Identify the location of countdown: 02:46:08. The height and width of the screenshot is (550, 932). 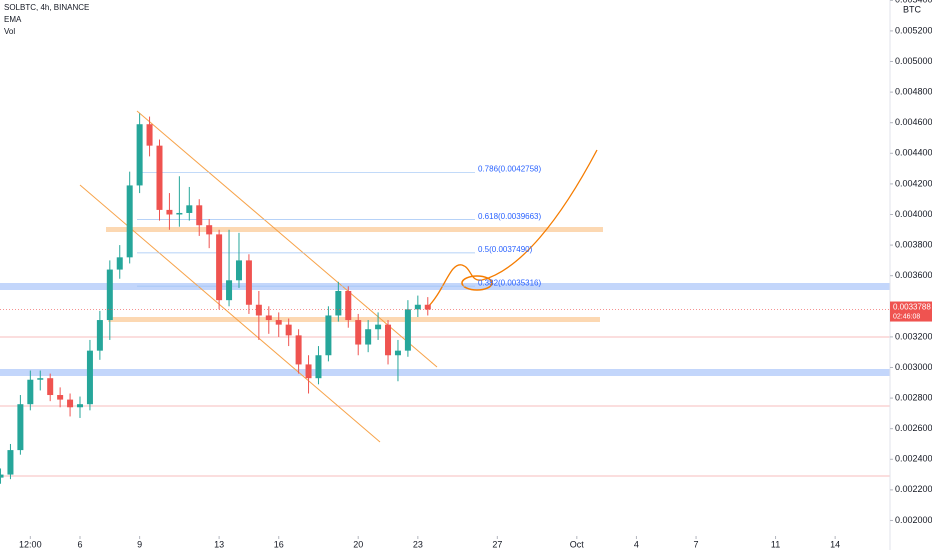
(906, 316).